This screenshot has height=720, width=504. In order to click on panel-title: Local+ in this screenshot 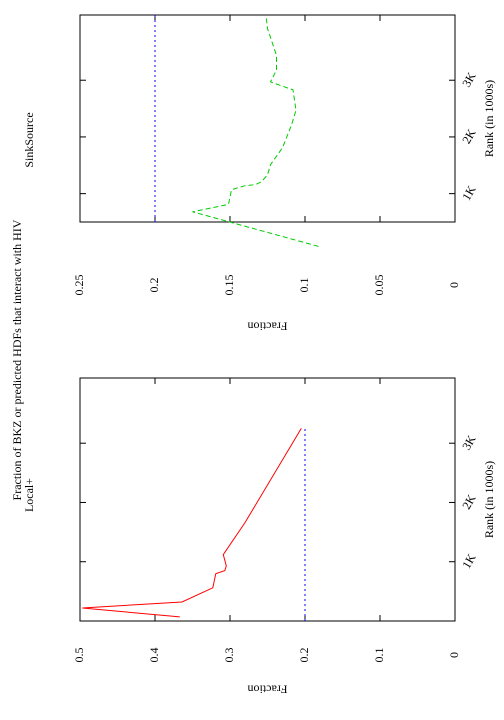, I will do `click(29, 495)`.